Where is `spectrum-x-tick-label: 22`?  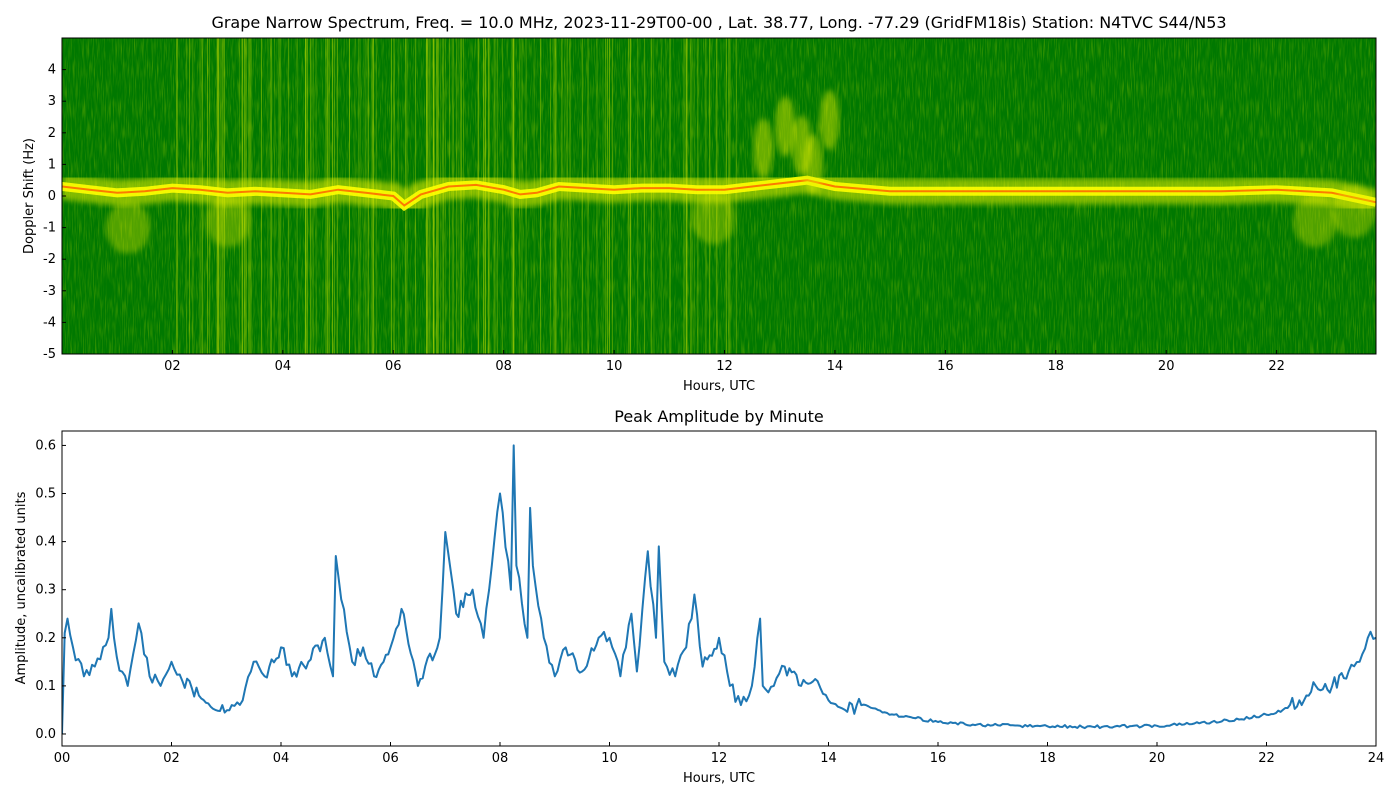
spectrum-x-tick-label: 22 is located at coordinates (1276, 366).